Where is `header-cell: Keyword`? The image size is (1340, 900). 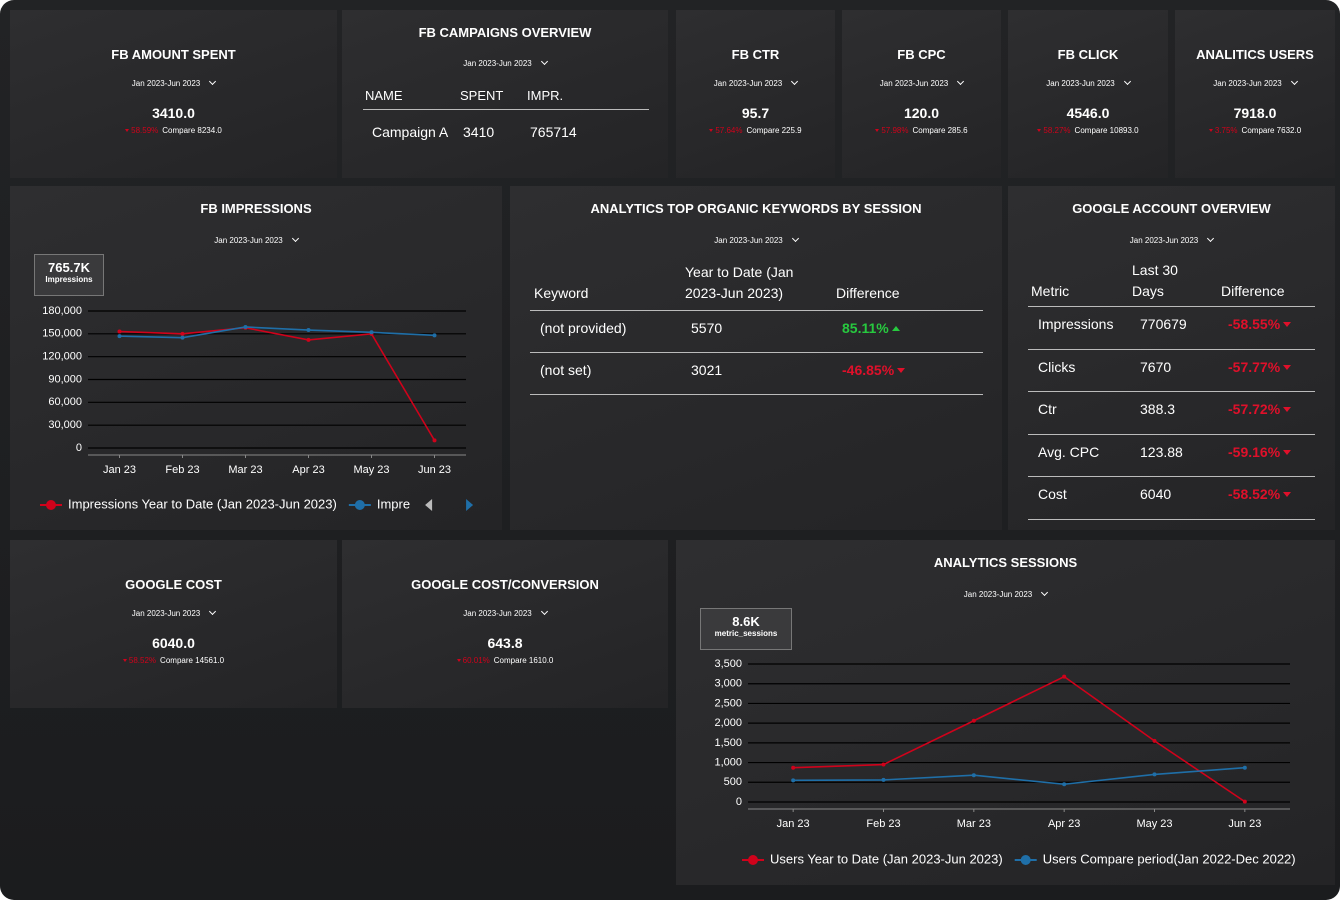 header-cell: Keyword is located at coordinates (561, 293).